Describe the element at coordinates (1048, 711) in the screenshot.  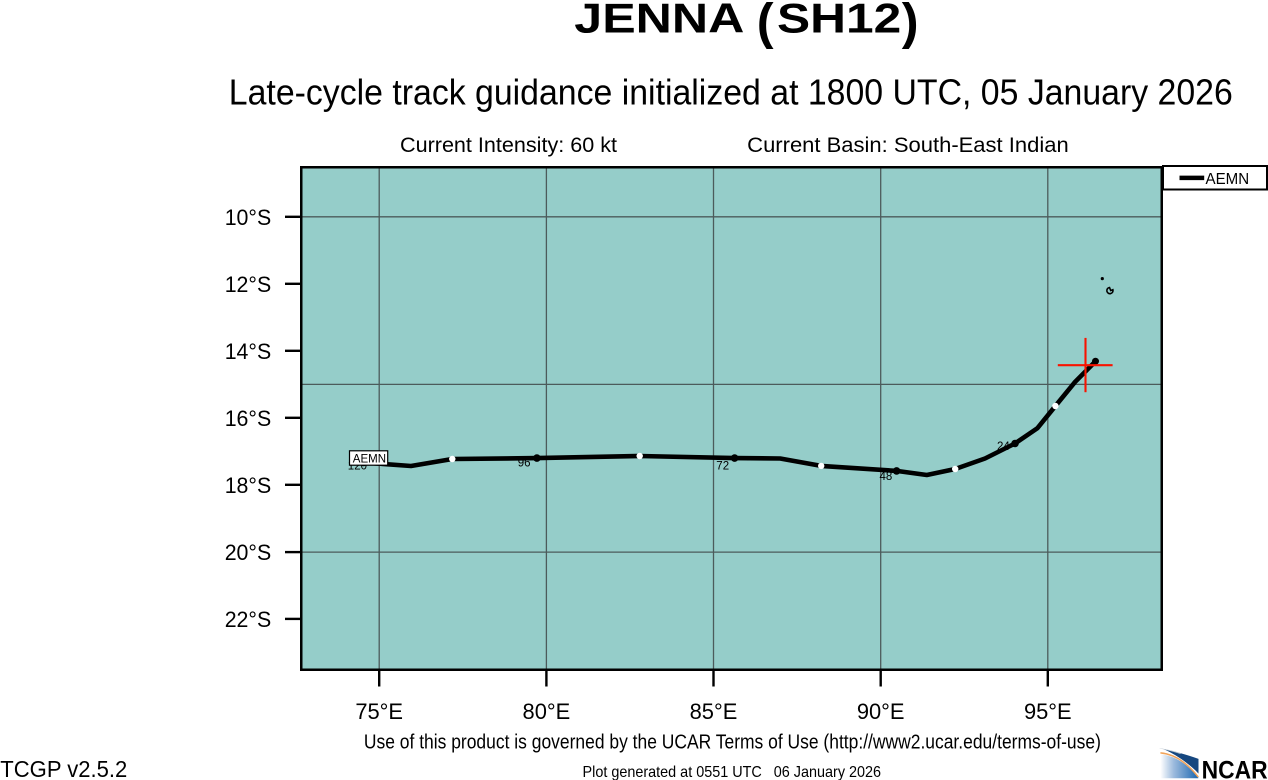
I see `svg-text: 95°E` at that location.